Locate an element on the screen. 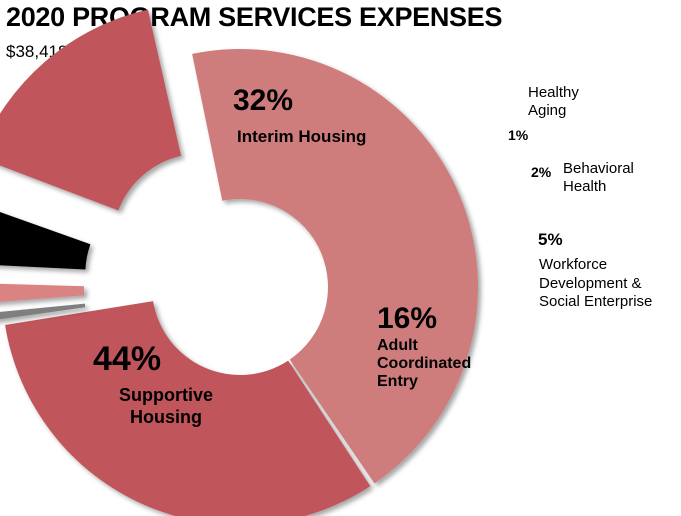  slice-healthy-aging is located at coordinates (43, 311).